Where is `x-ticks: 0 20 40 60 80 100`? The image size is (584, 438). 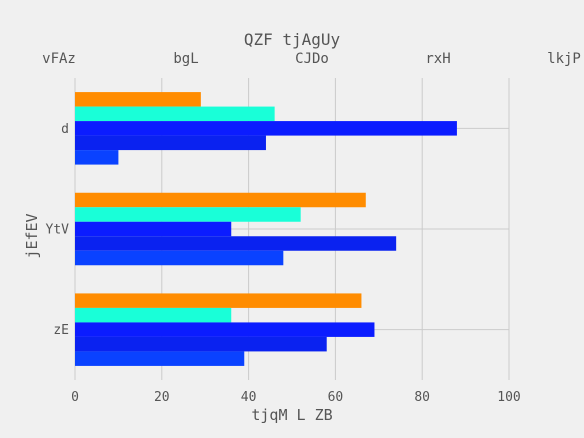
x-ticks: 0 20 40 60 80 100 is located at coordinates (296, 397).